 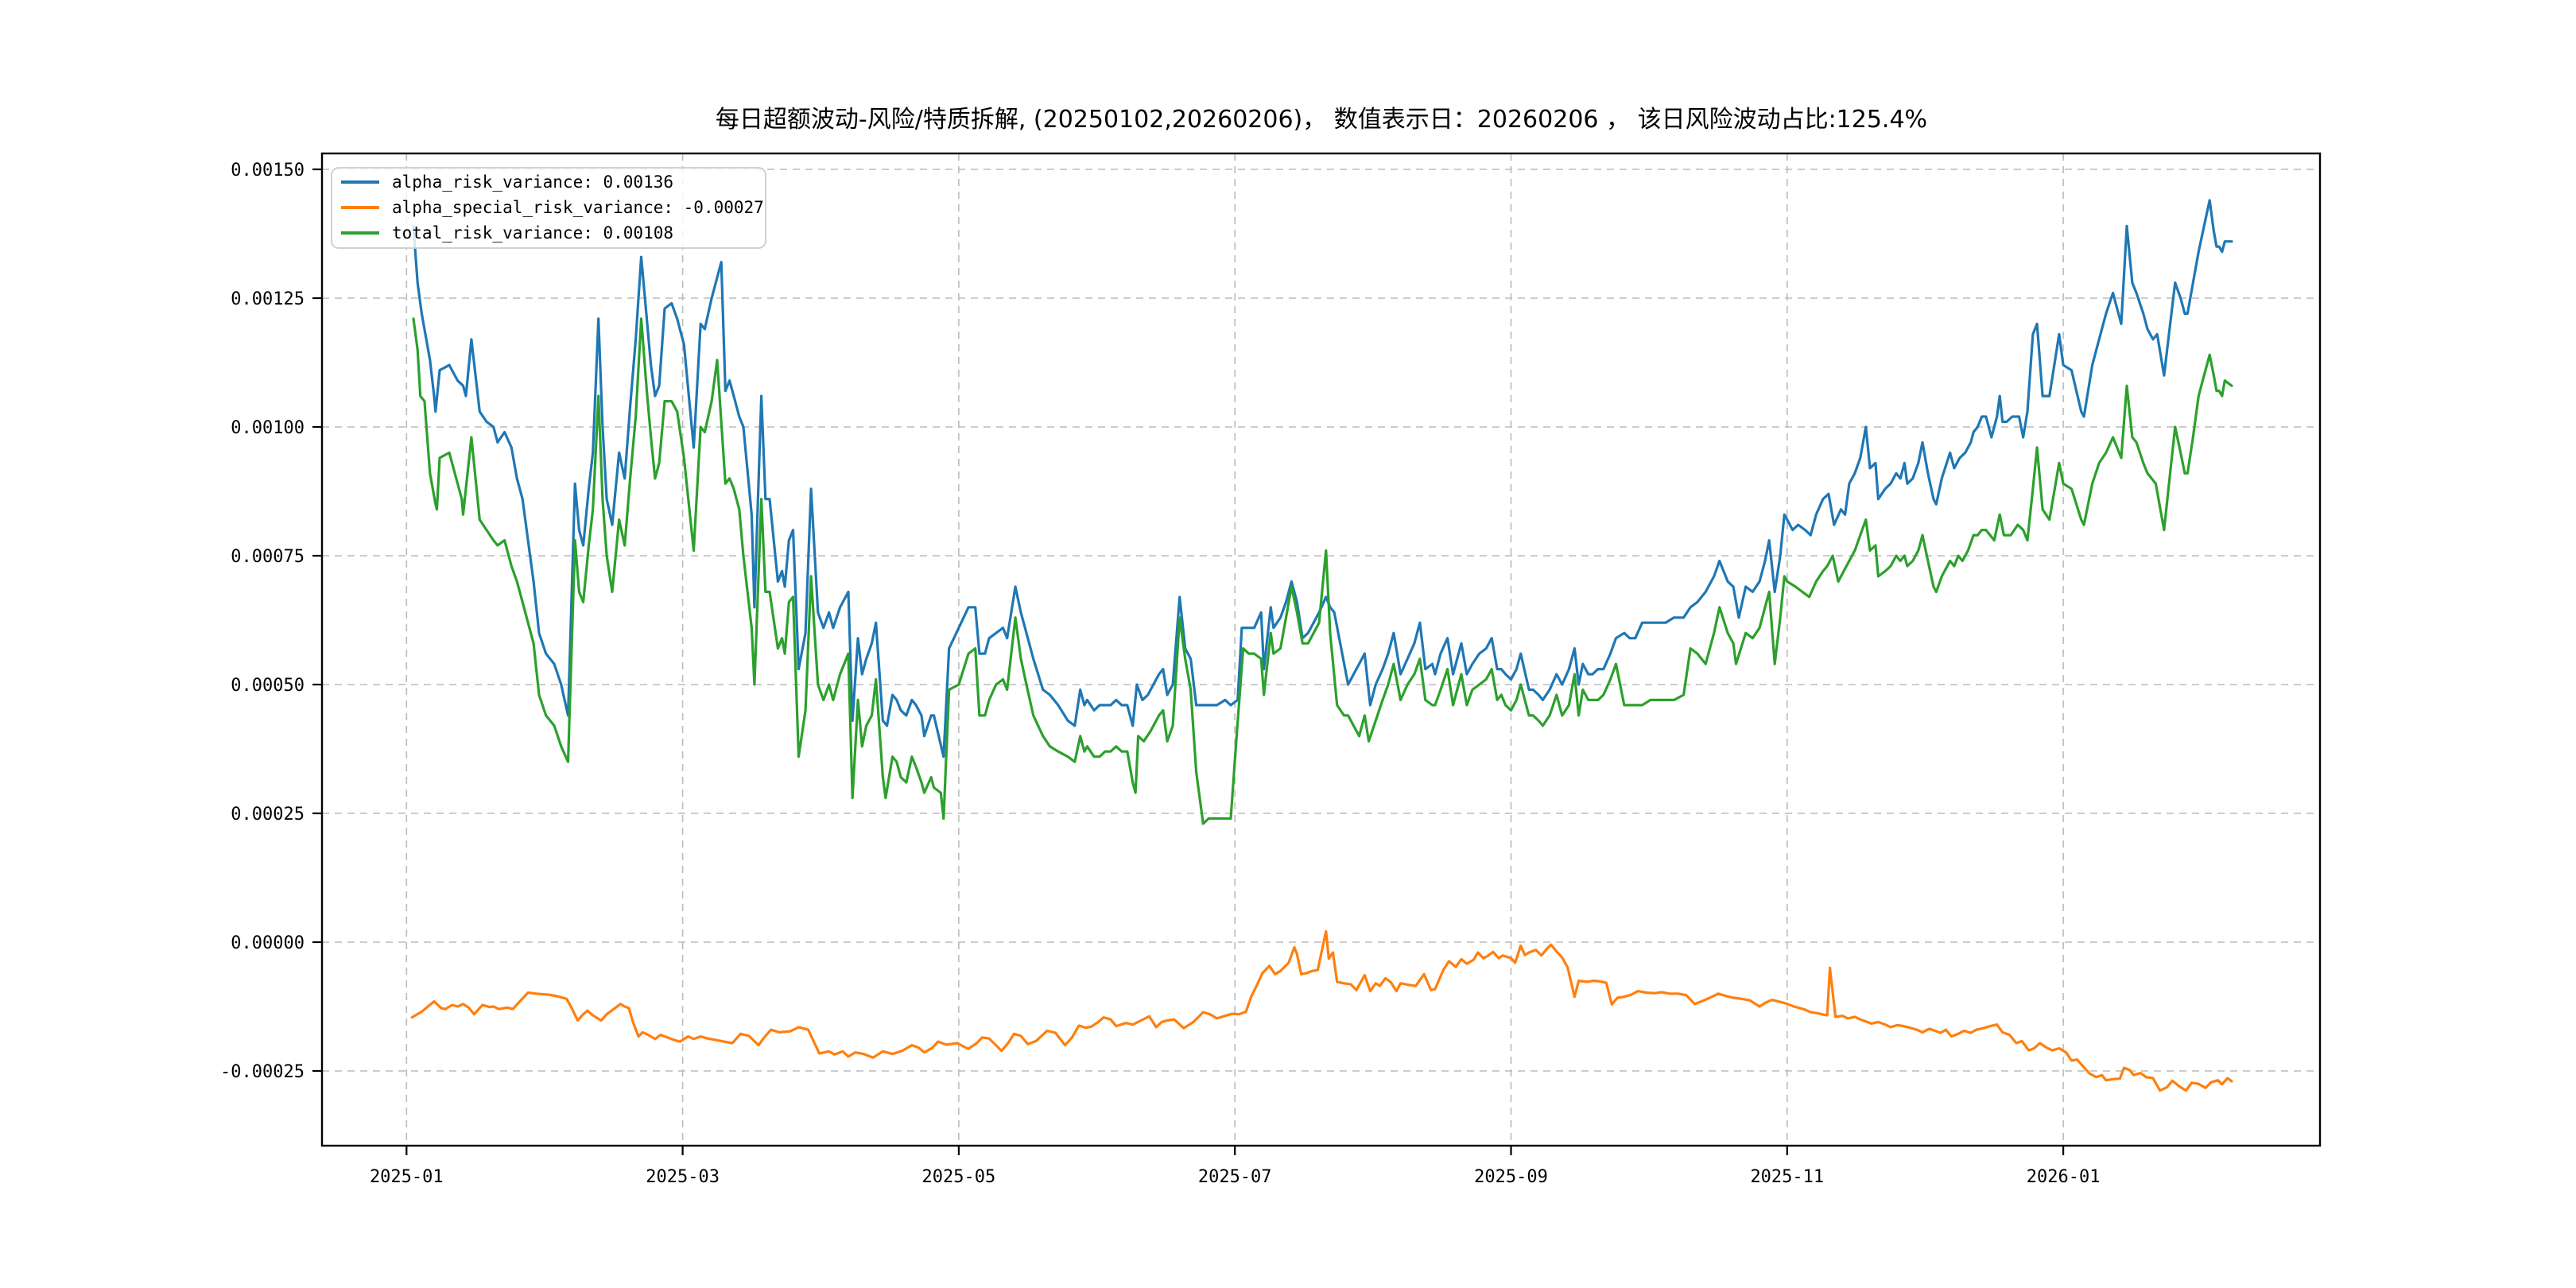 I want to click on x-tick-label: 2025-11, so click(x=1787, y=1177).